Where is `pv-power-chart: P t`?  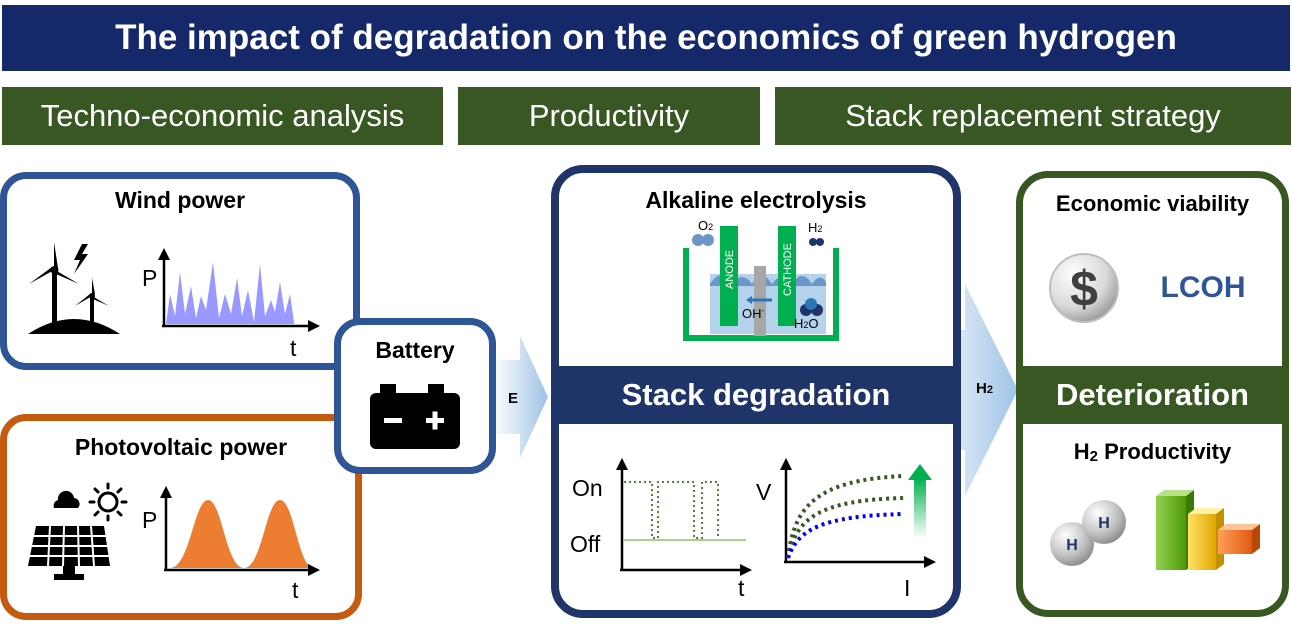 pv-power-chart: P t is located at coordinates (231, 544).